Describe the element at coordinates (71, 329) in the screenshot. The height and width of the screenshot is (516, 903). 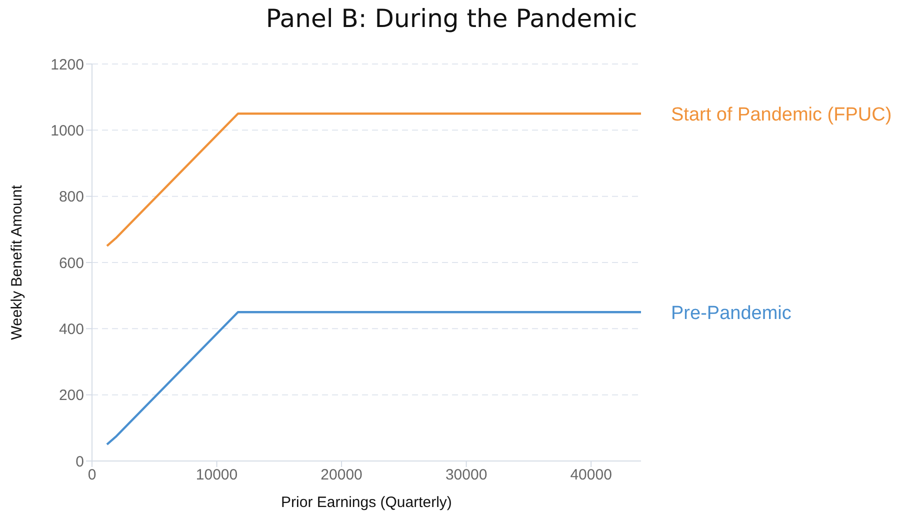
I see `y-tick-label: 400` at that location.